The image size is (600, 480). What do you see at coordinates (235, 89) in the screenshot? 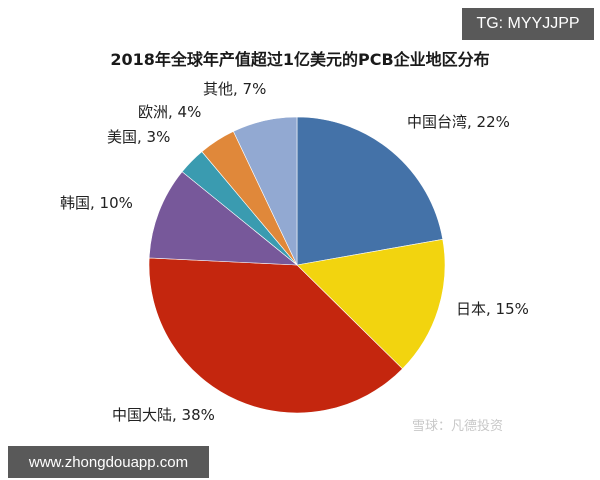
I see `label-other: 其他, 7%` at bounding box center [235, 89].